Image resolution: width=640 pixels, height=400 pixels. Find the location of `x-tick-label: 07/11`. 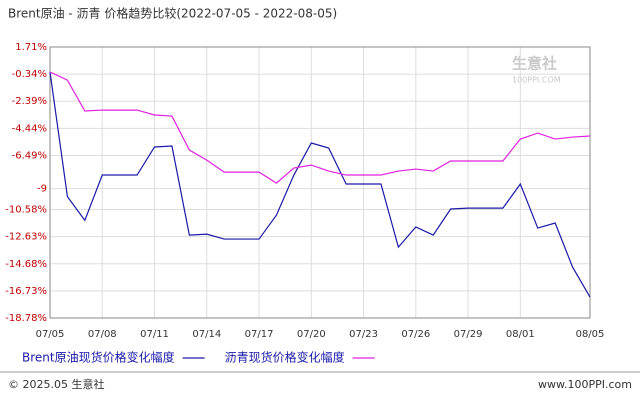

x-tick-label: 07/11 is located at coordinates (154, 334).